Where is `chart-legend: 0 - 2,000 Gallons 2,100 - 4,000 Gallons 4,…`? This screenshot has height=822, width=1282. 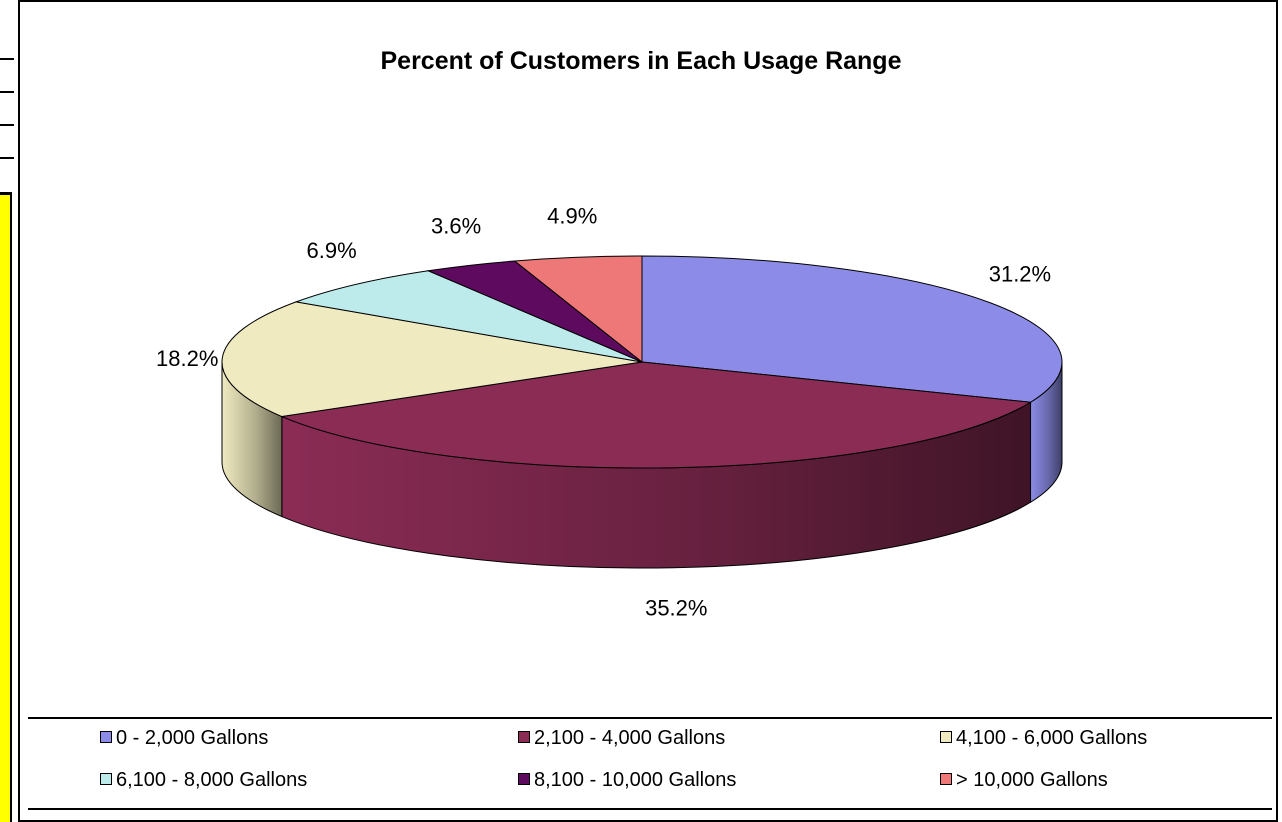
chart-legend: 0 - 2,000 Gallons 2,100 - 4,000 Gallons 4,… is located at coordinates (650, 763).